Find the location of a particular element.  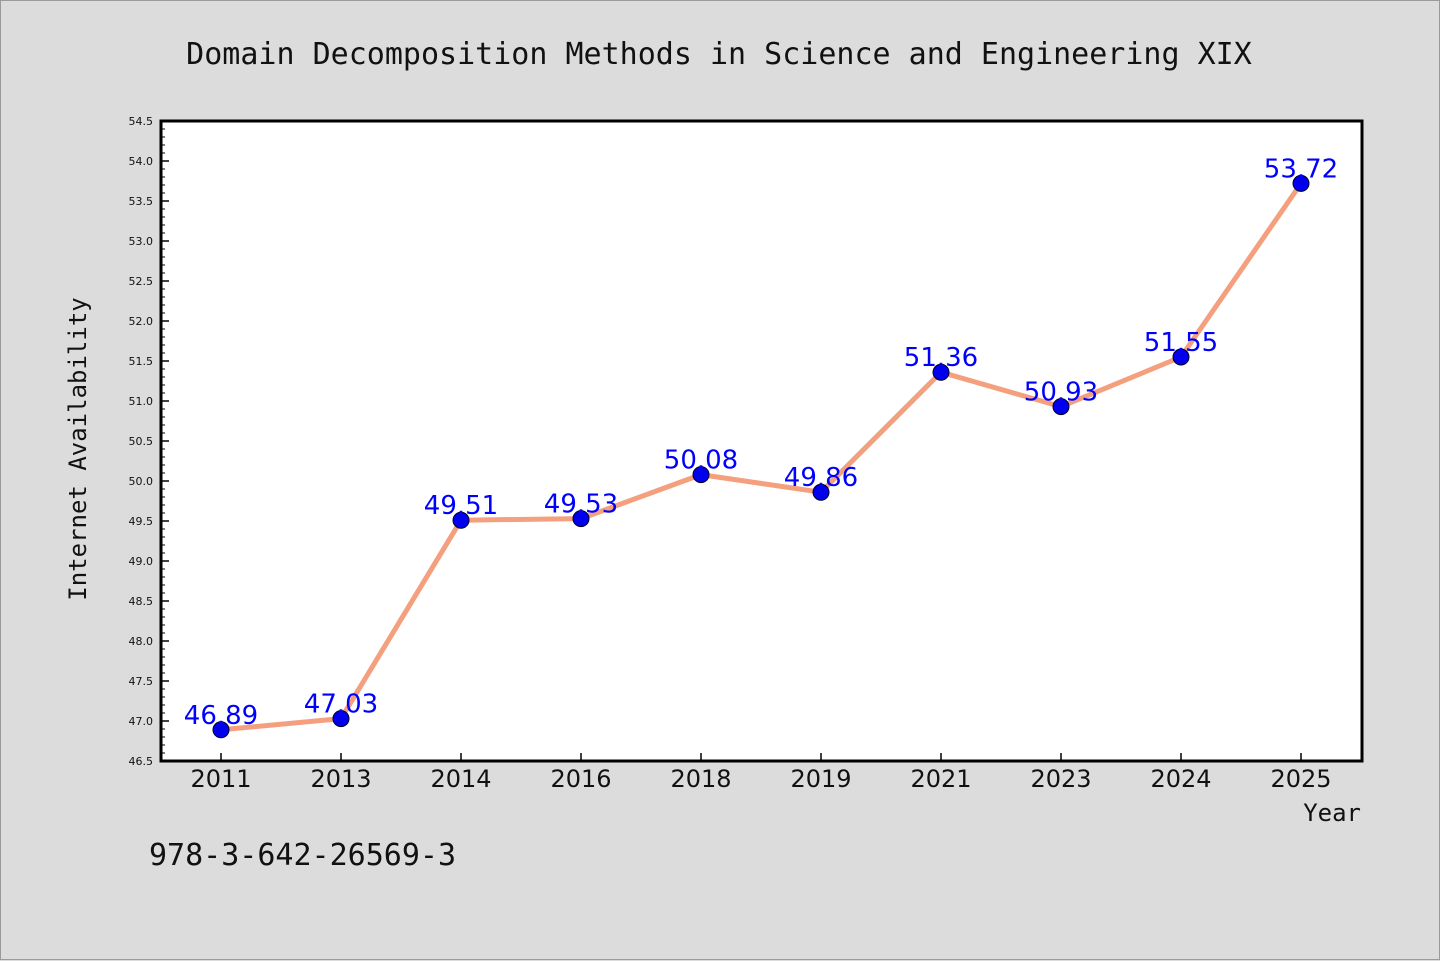

data-label: 46.89 is located at coordinates (221, 716).